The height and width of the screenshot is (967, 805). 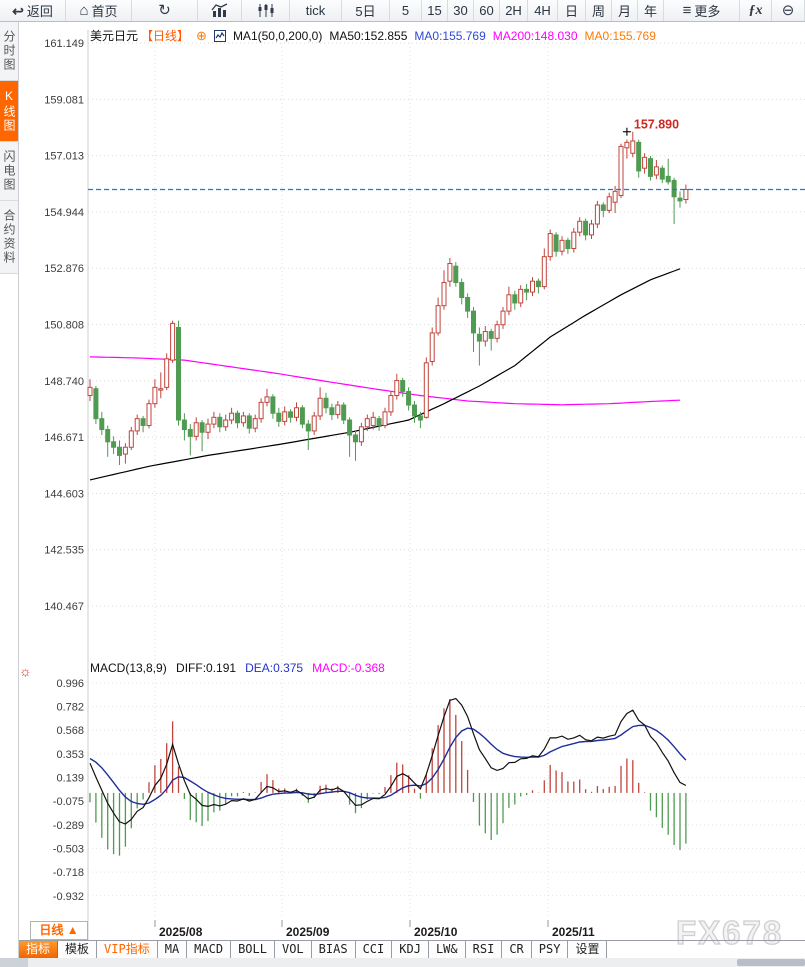 I want to click on ma50-value: MA50:152.855, so click(x=368, y=35).